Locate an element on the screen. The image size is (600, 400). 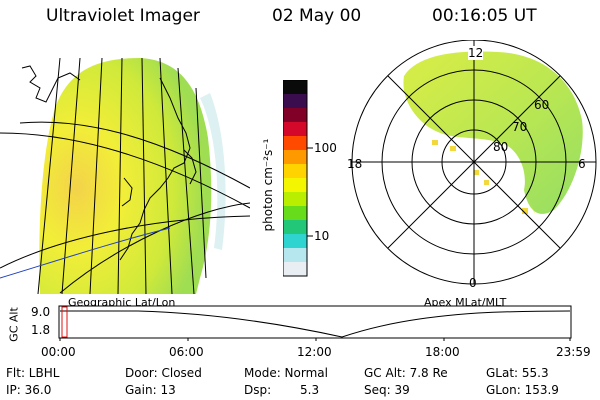
polar-label-lat-80: 80 is located at coordinates (501, 147).